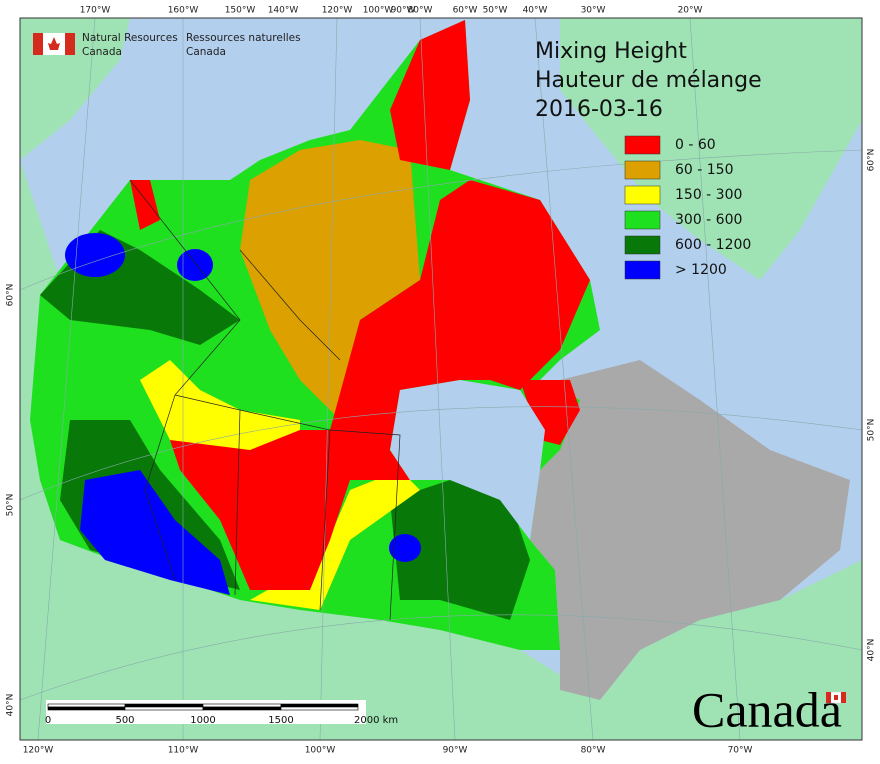 The height and width of the screenshot is (764, 880). What do you see at coordinates (283, 11) in the screenshot?
I see `graticule-label: 140°W` at bounding box center [283, 11].